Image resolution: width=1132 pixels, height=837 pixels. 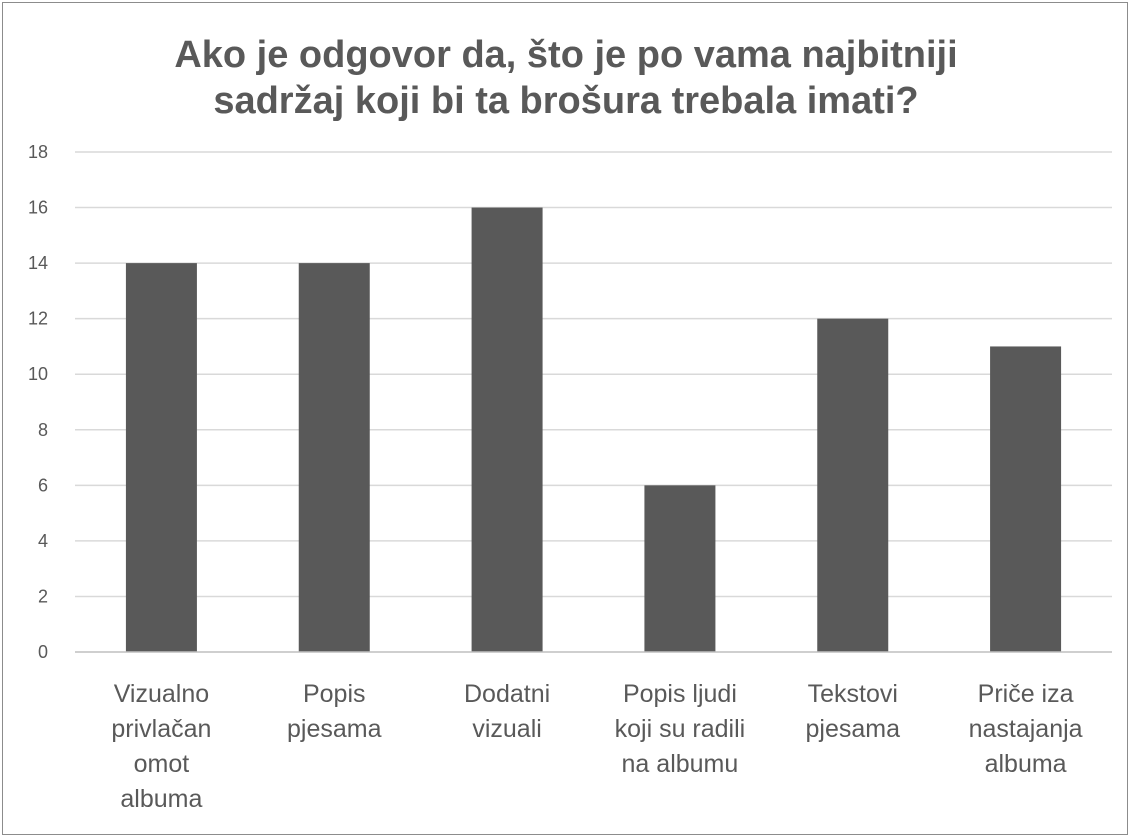 I want to click on x-tick-label-line: koji su radili, so click(x=680, y=729).